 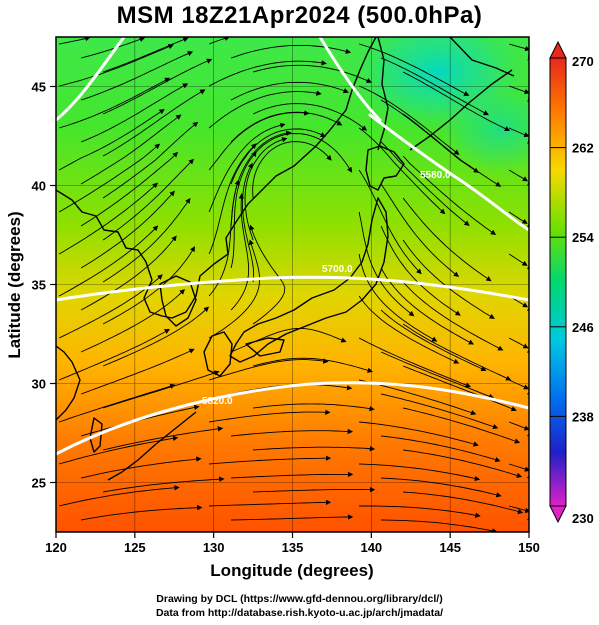 What do you see at coordinates (14, 284) in the screenshot?
I see `y-axis-label: Latitude (degrees)` at bounding box center [14, 284].